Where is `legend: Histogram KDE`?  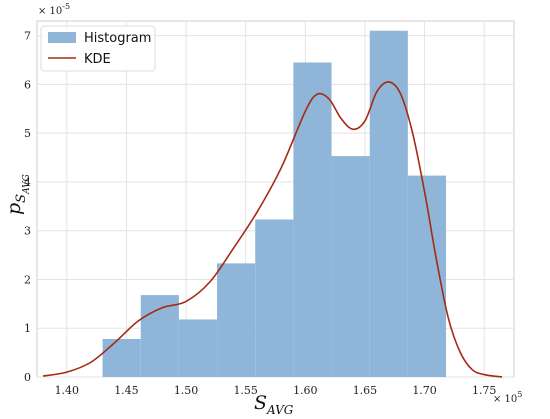
legend: Histogram KDE is located at coordinates (98, 48).